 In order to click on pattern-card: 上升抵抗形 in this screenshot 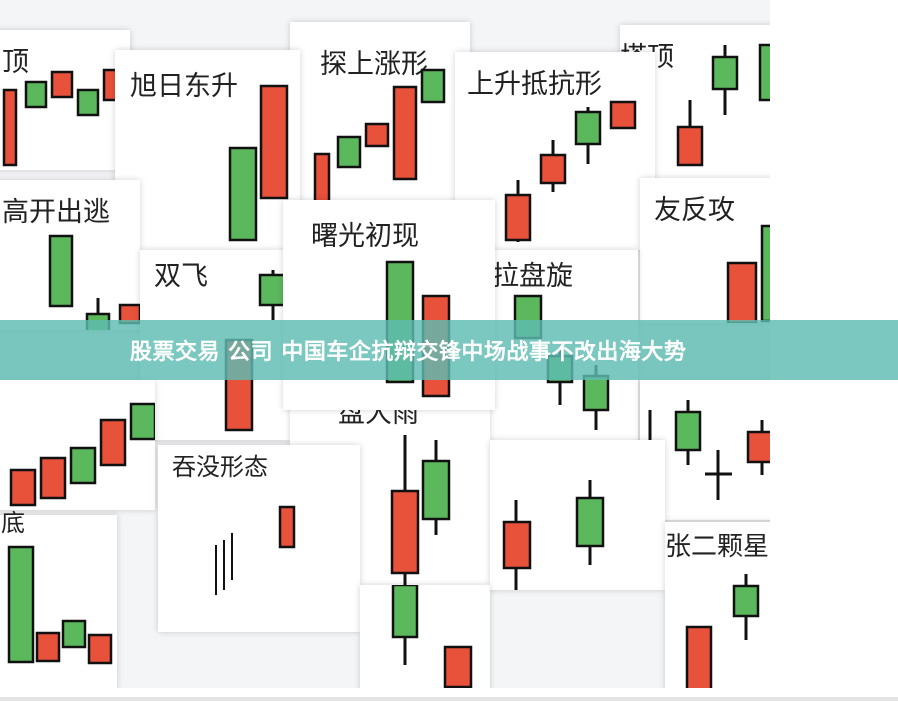, I will do `click(555, 151)`.